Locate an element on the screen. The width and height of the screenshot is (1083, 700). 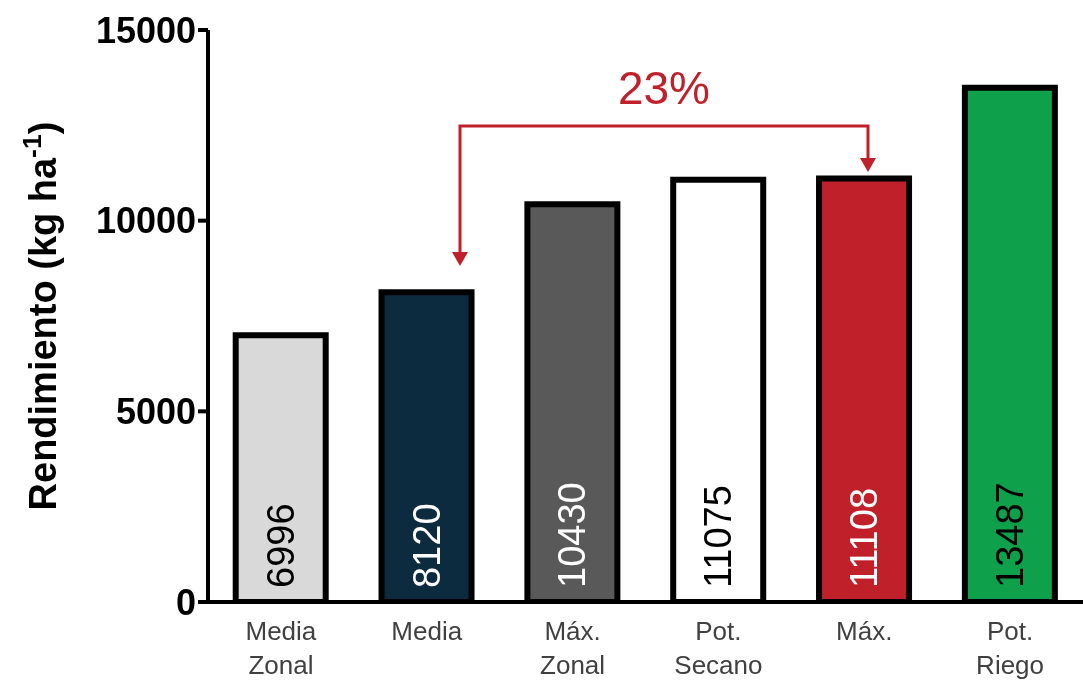
y-tick-label: 5000 is located at coordinates (155, 412).